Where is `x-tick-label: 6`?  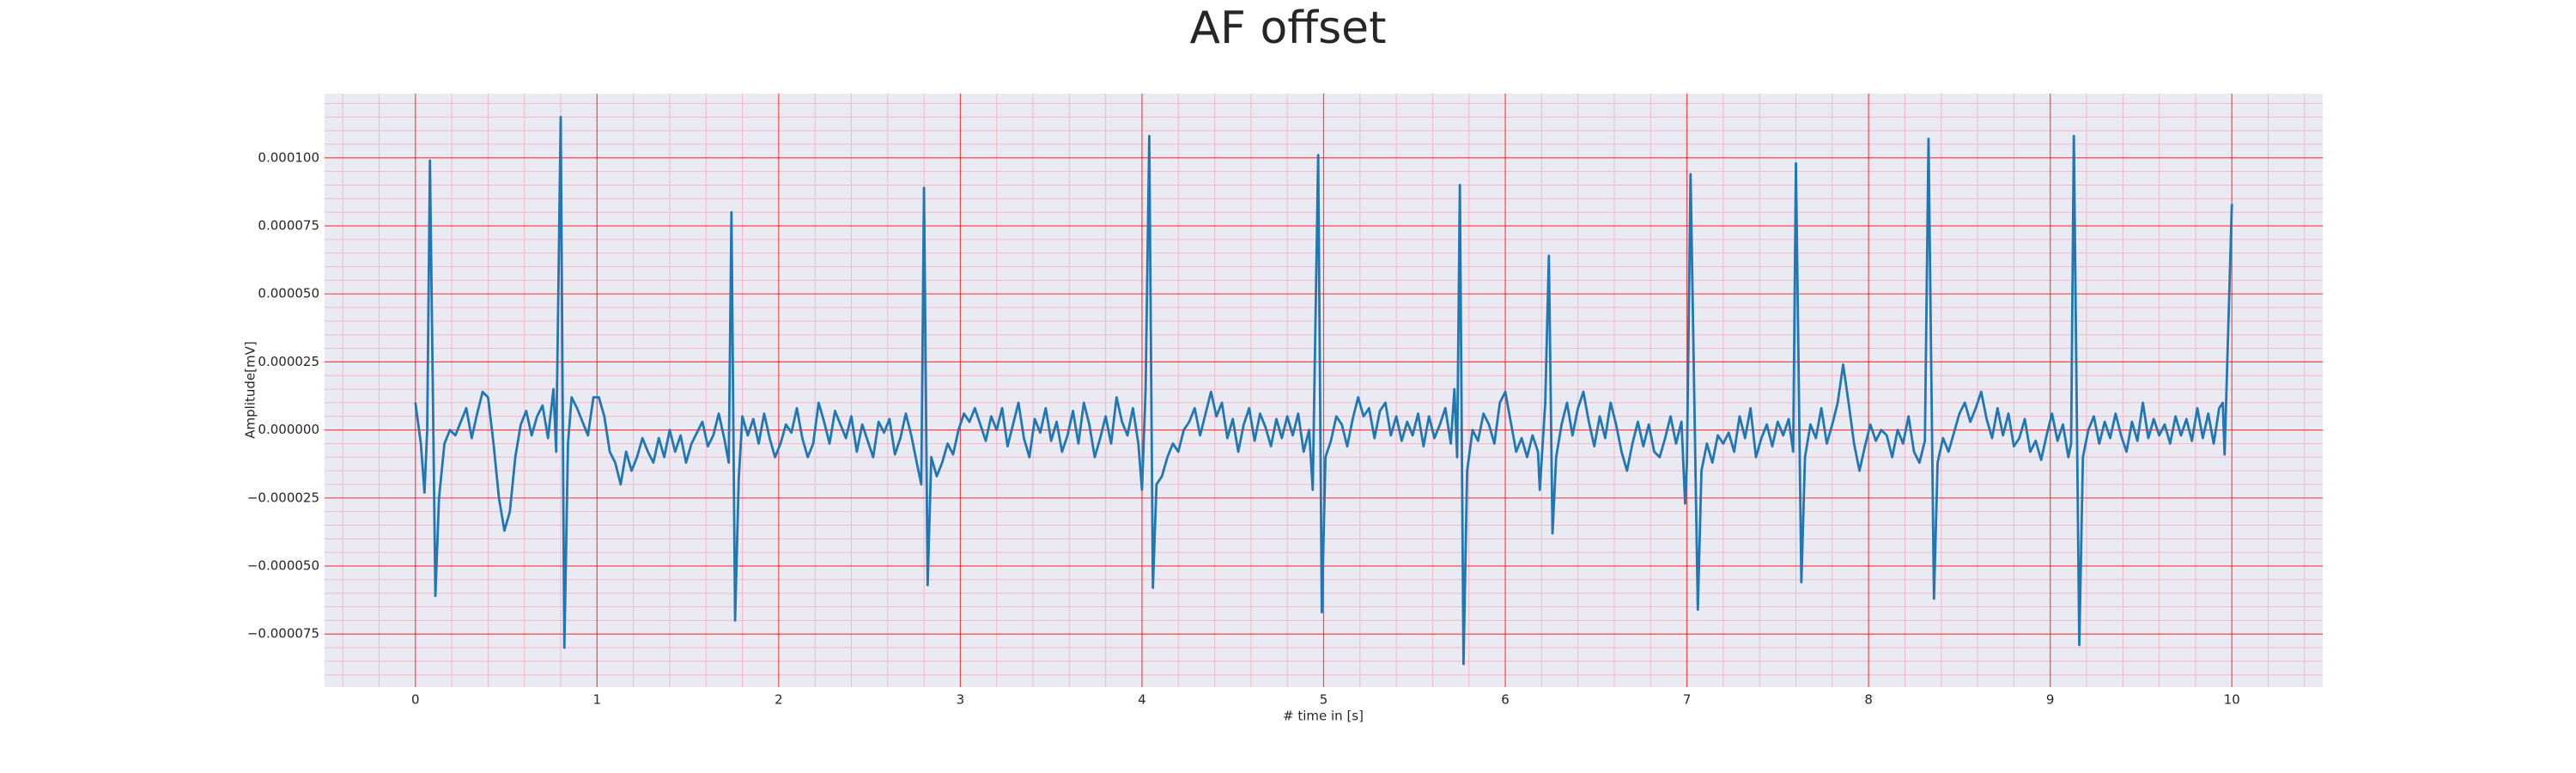
x-tick-label: 6 is located at coordinates (1506, 700).